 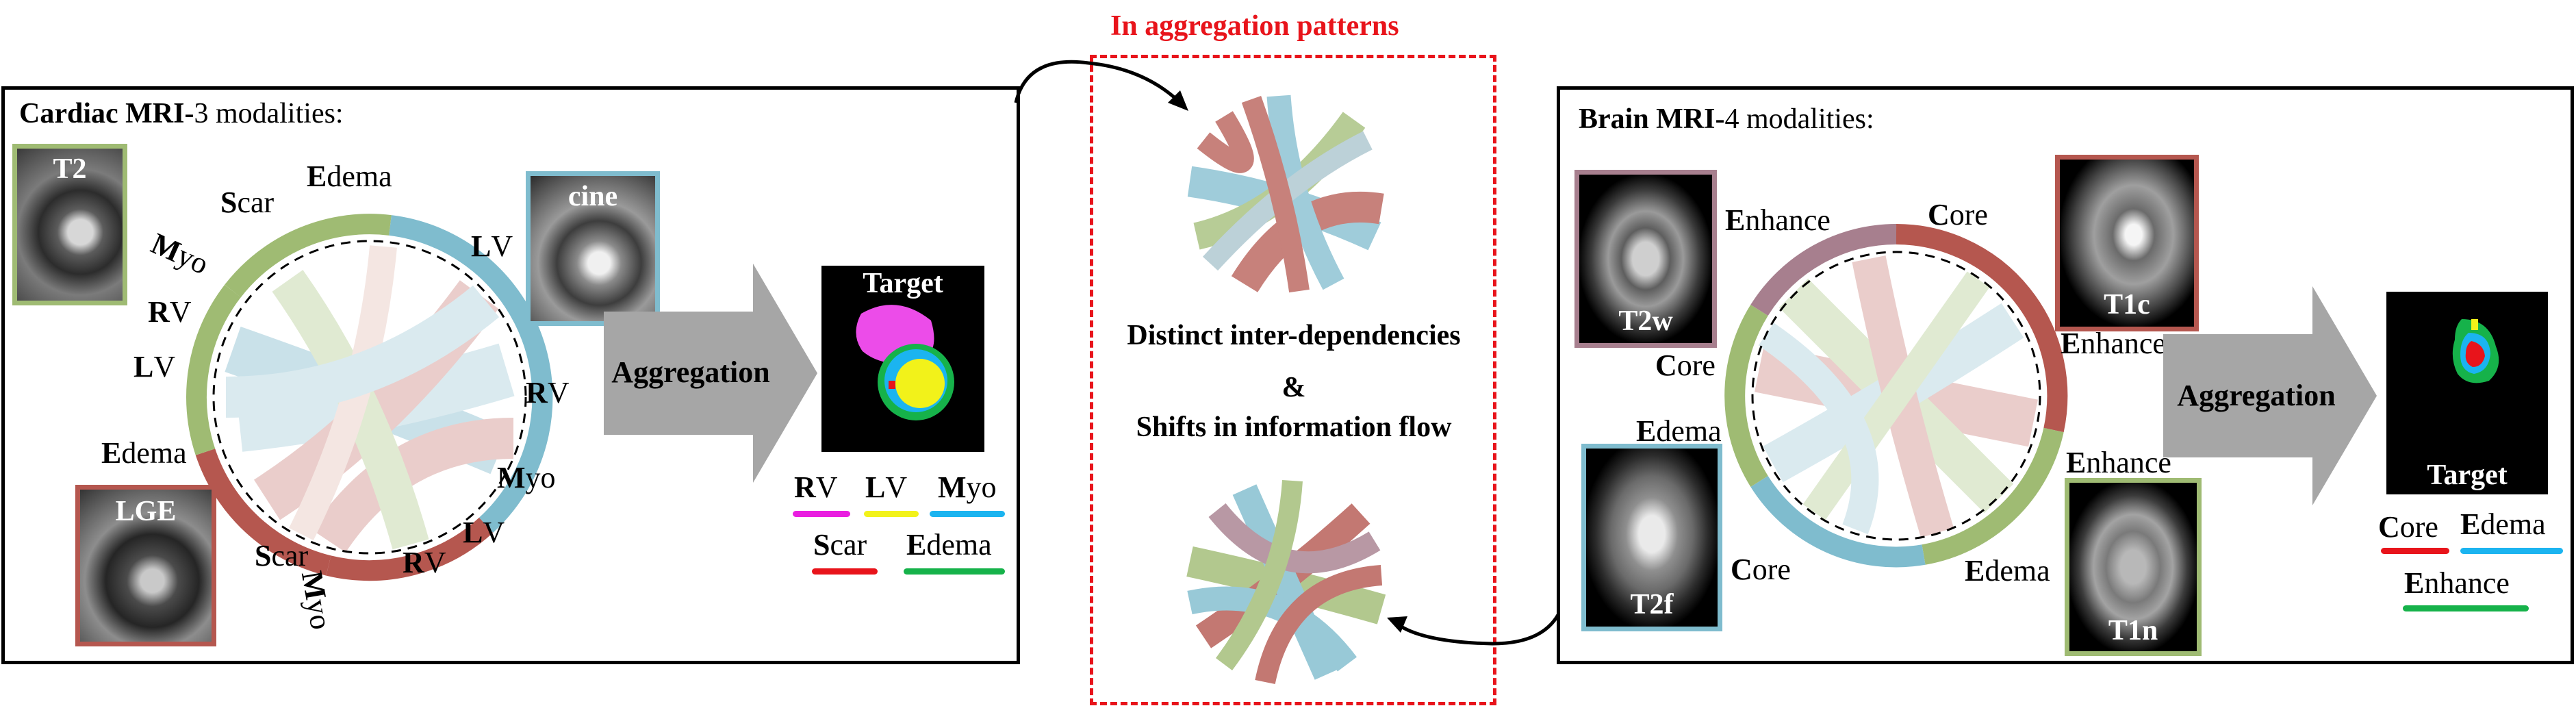 What do you see at coordinates (1652, 119) in the screenshot?
I see `brain-title-bold: Brain MRI-` at bounding box center [1652, 119].